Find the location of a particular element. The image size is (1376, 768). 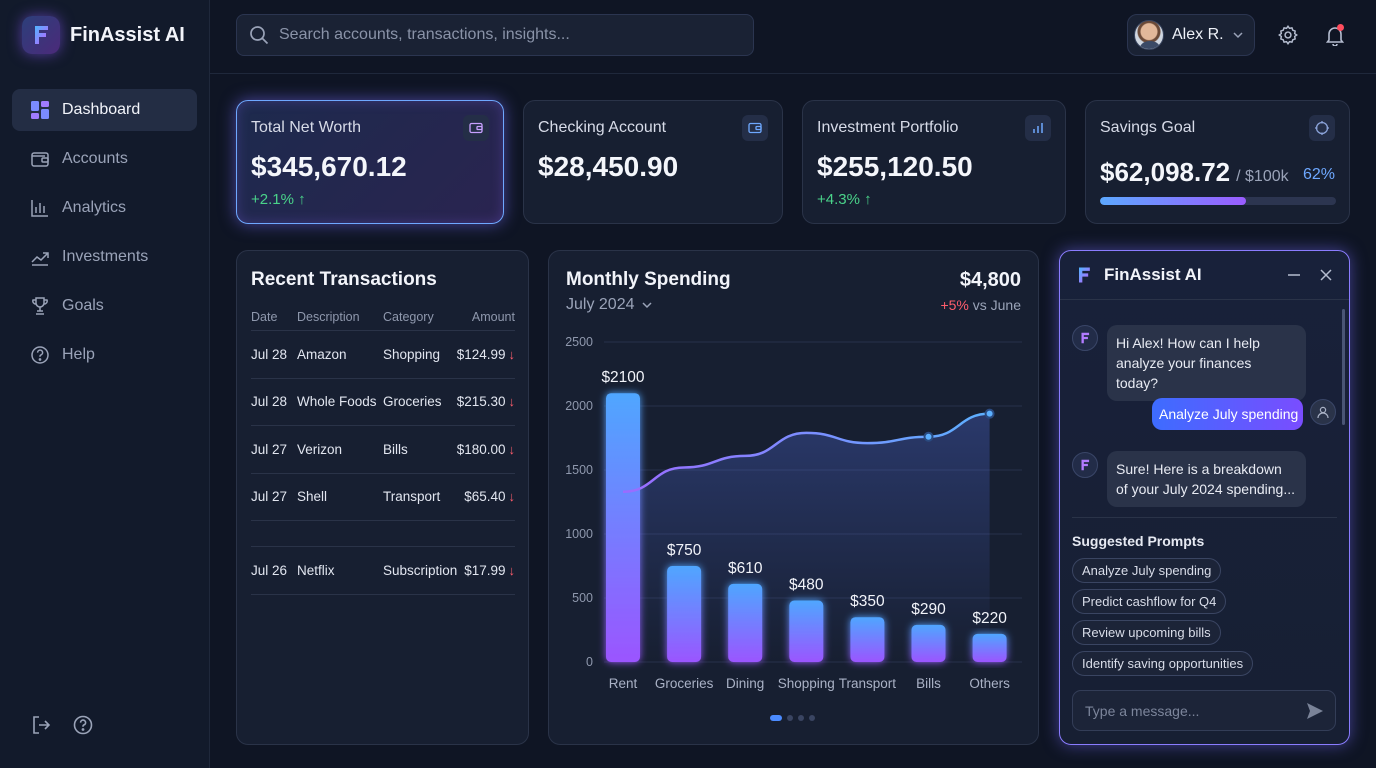

bar-bills is located at coordinates (928, 643).